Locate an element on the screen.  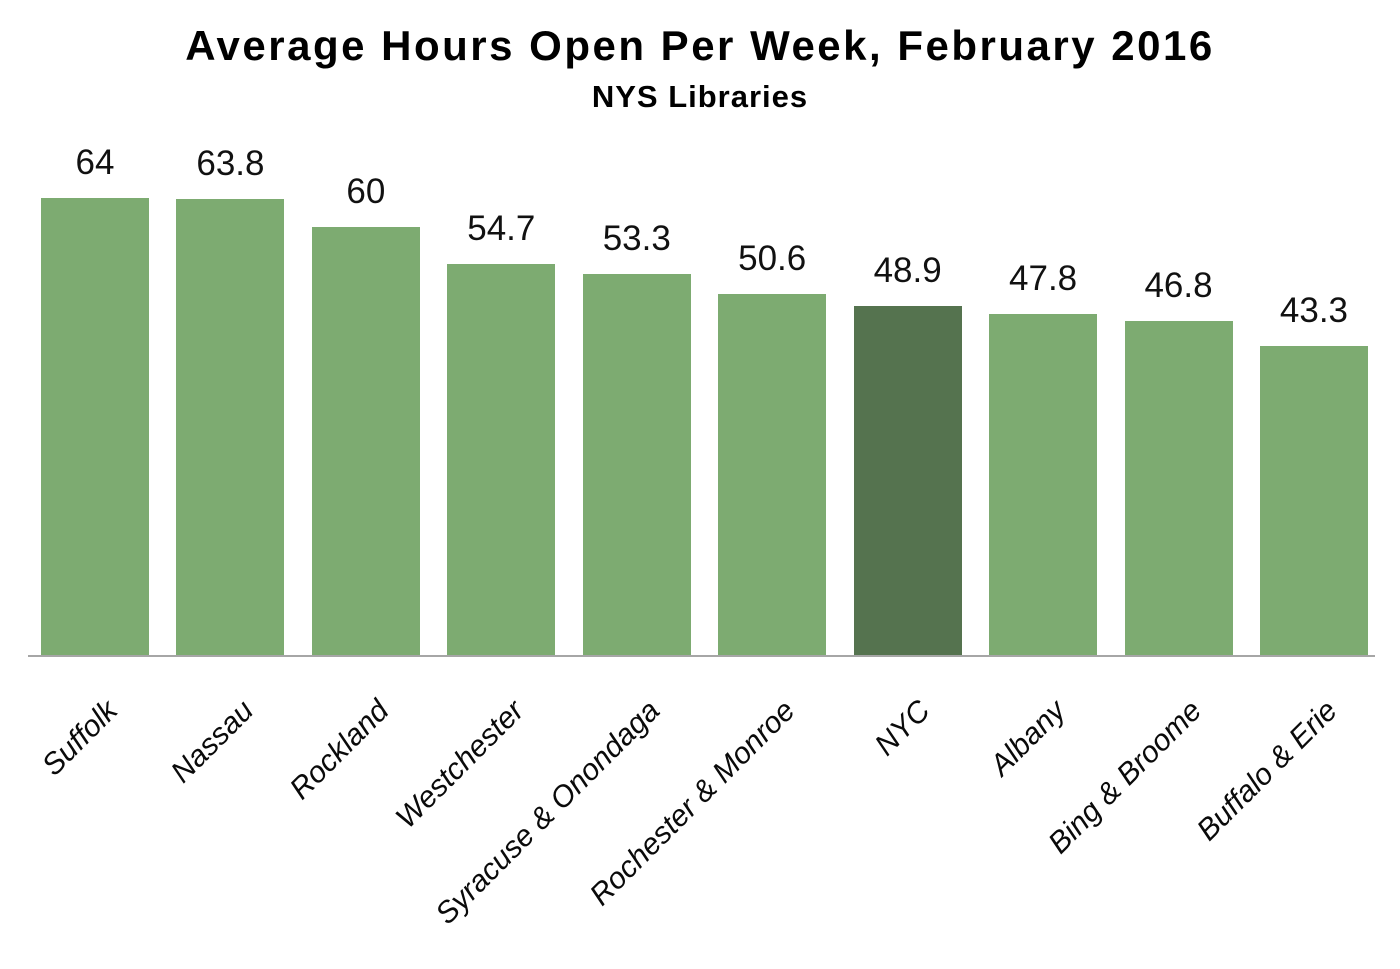
bar-value-label-westchester: 54.7 is located at coordinates (501, 228).